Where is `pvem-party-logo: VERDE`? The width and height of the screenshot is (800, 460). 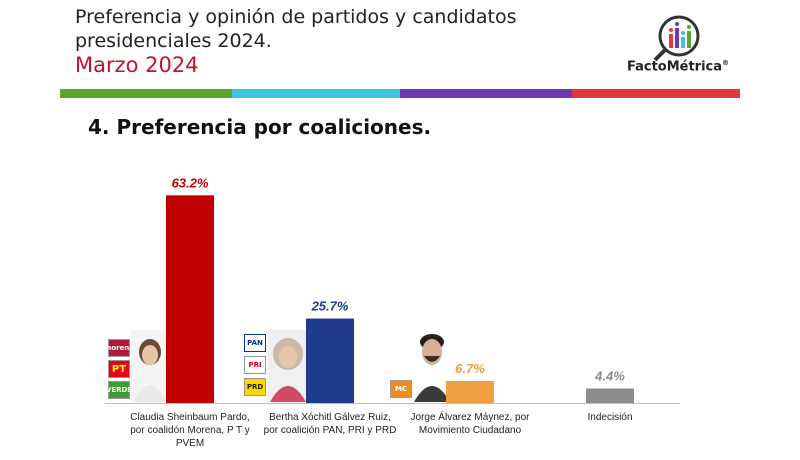 pvem-party-logo: VERDE is located at coordinates (119, 390).